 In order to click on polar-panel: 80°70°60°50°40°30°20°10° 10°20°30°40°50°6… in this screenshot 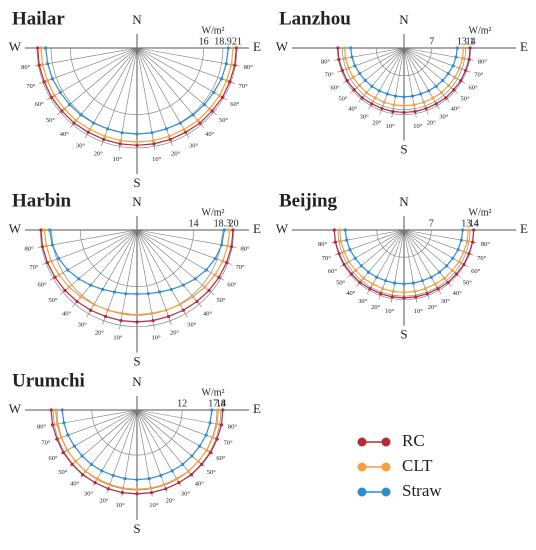, I will do `click(402, 265)`.